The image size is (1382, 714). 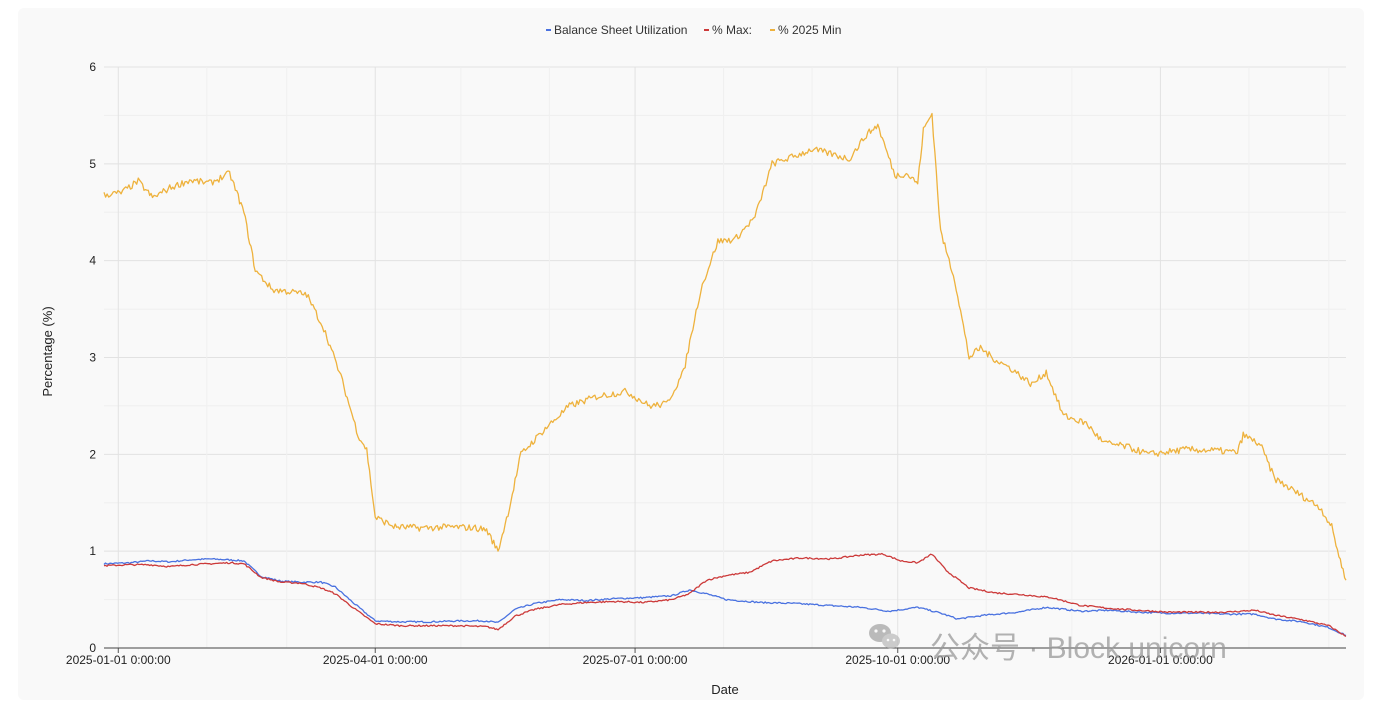 I want to click on legend-label: % 2025 Min, so click(x=809, y=30).